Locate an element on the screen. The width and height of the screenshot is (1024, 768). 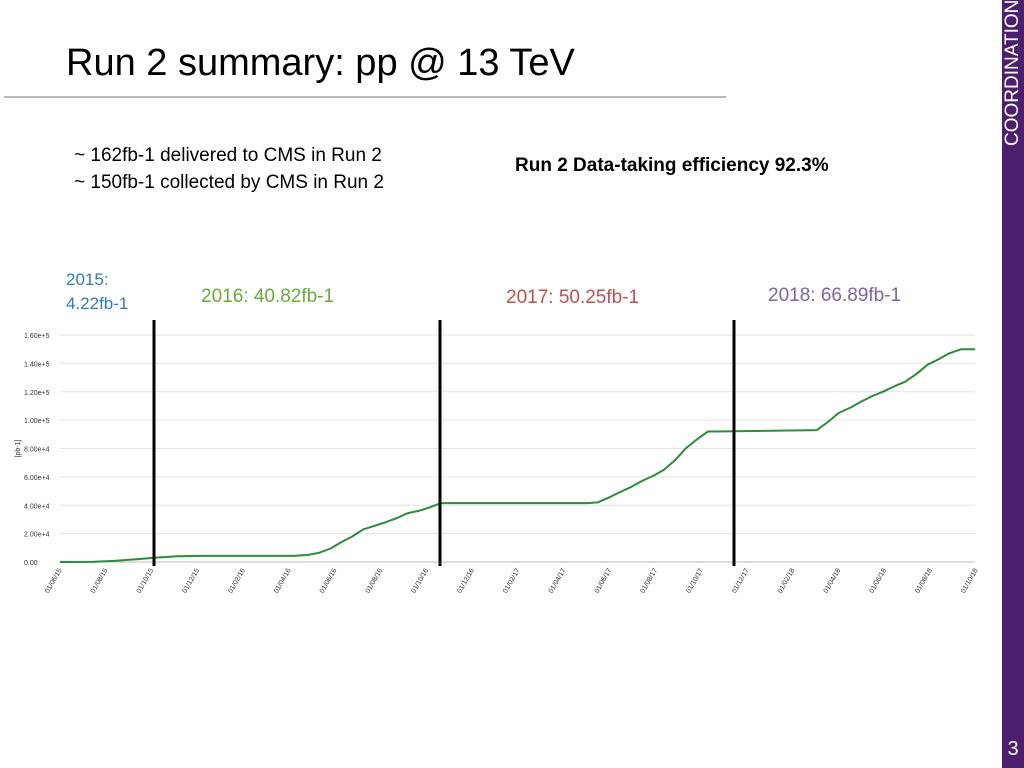
x-tick-label: 01/10/15 is located at coordinates (146, 580).